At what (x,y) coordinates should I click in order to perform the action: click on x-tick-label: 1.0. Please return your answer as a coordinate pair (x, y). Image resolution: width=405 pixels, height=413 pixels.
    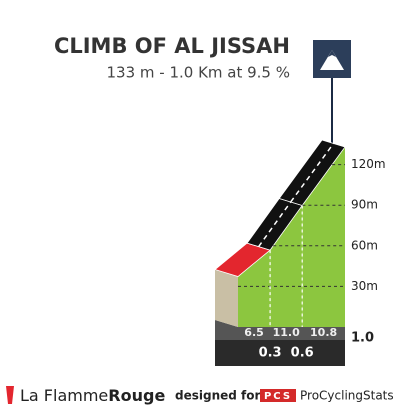
    Looking at the image, I should click on (362, 338).